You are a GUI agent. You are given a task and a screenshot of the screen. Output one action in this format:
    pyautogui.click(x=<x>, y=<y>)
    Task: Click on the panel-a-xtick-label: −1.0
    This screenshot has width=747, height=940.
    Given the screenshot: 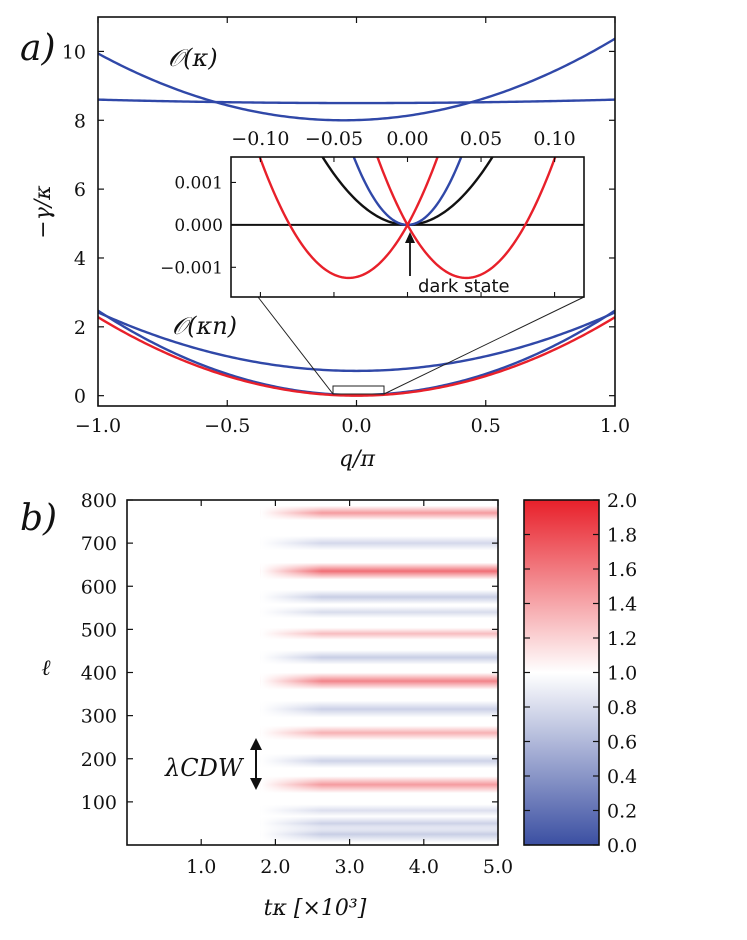 What is the action you would take?
    pyautogui.click(x=98, y=426)
    